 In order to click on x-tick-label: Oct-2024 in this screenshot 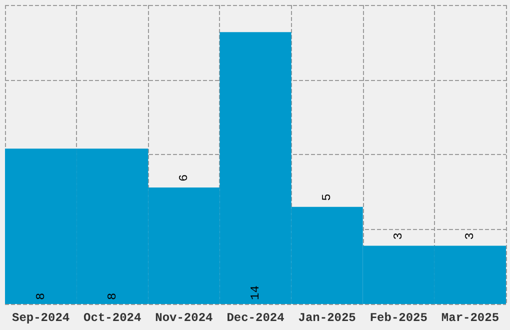, I will do `click(113, 318)`.